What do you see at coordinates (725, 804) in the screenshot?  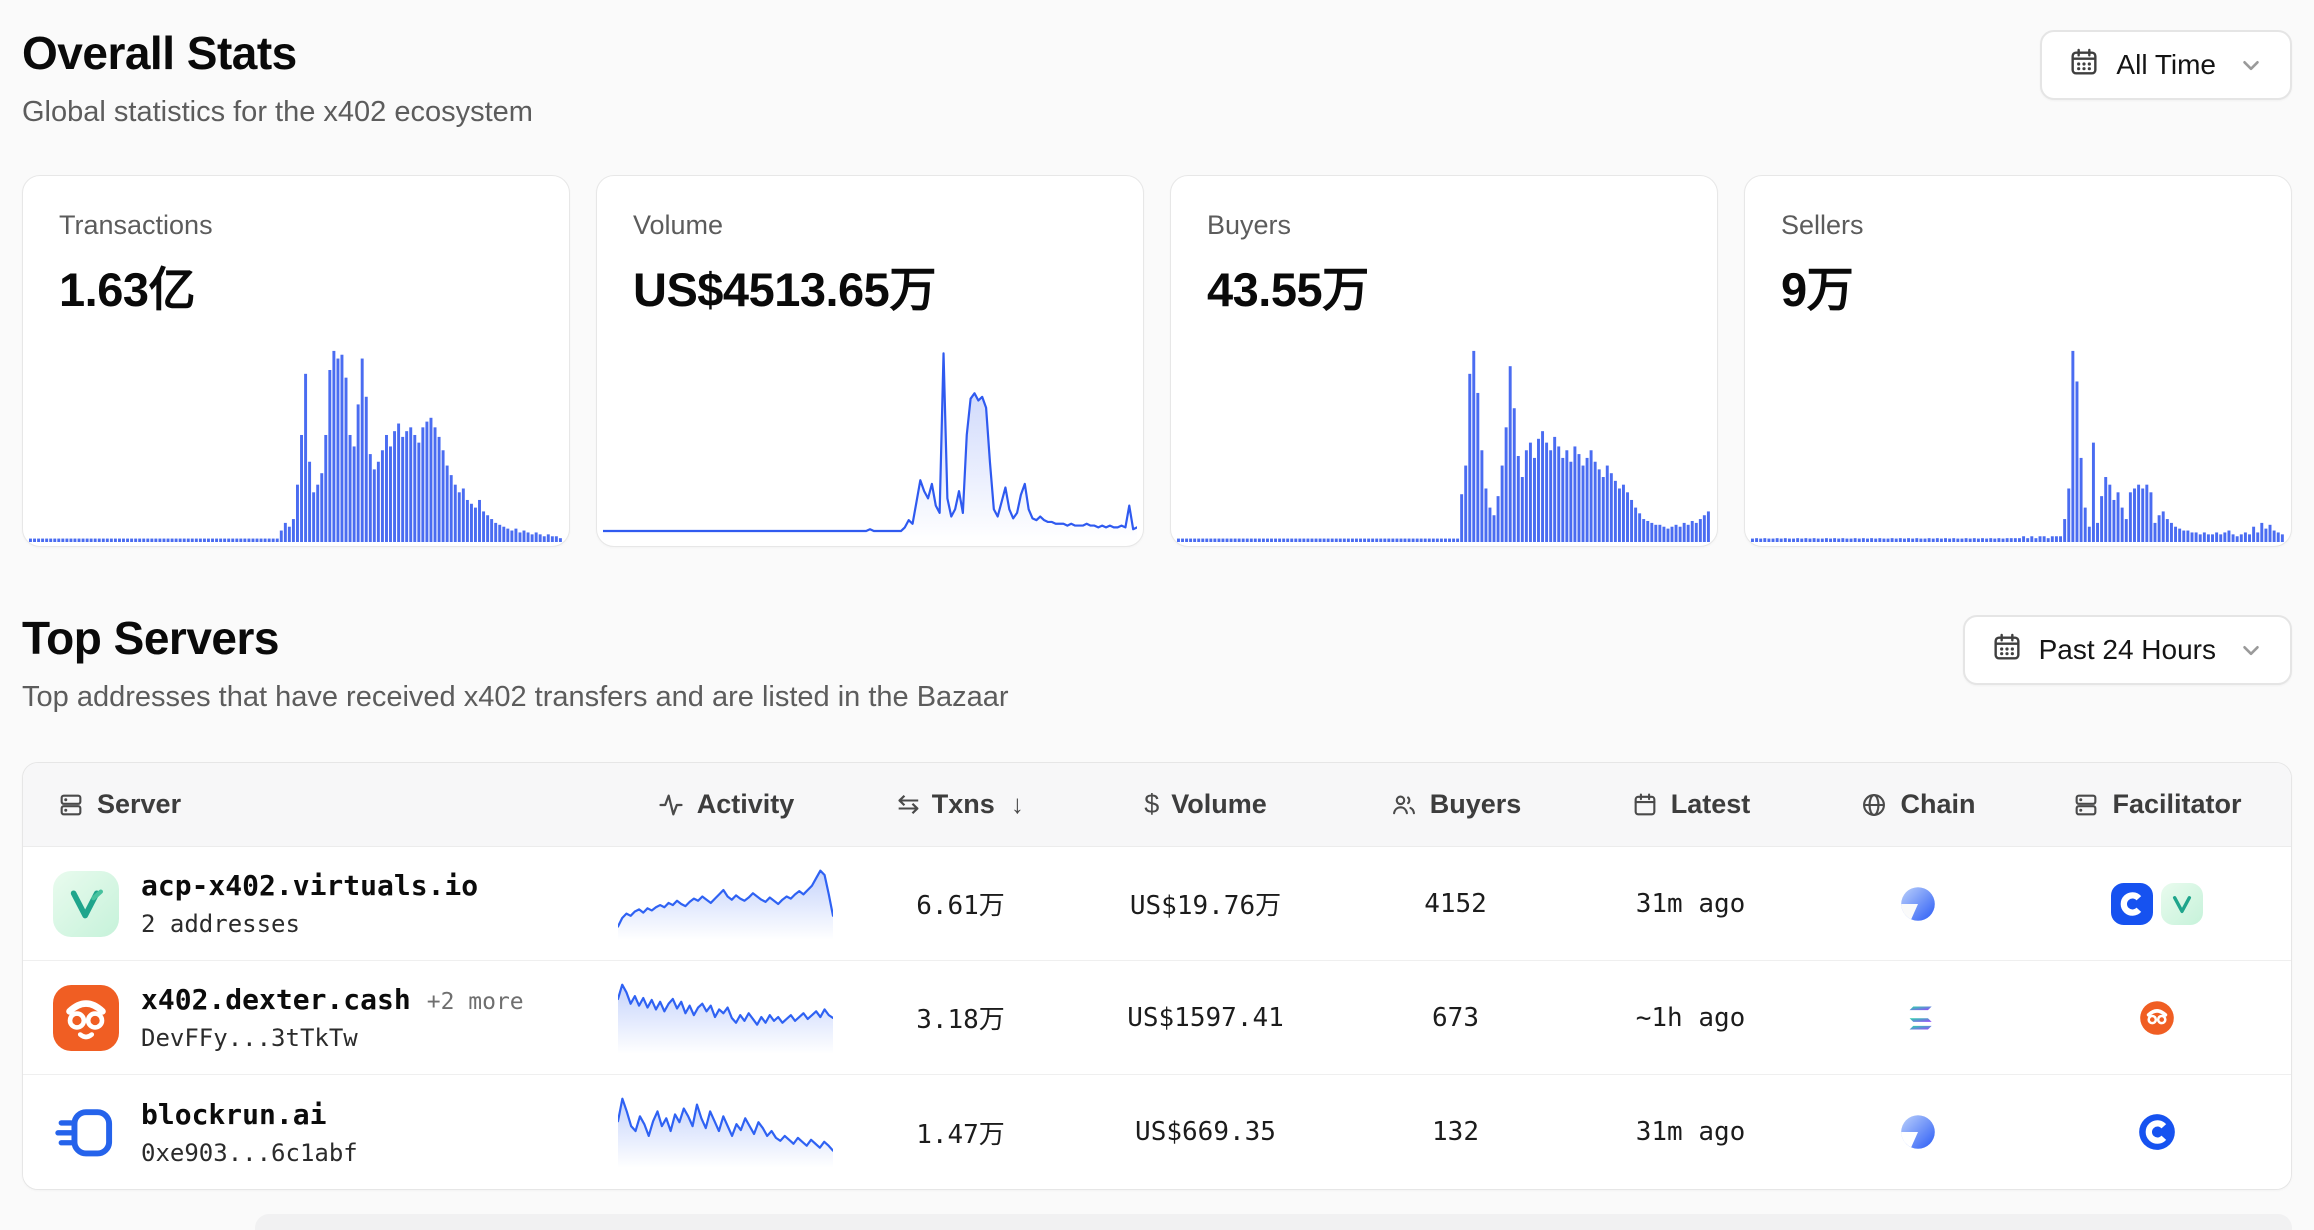 I see `column-header-activity: Activity` at bounding box center [725, 804].